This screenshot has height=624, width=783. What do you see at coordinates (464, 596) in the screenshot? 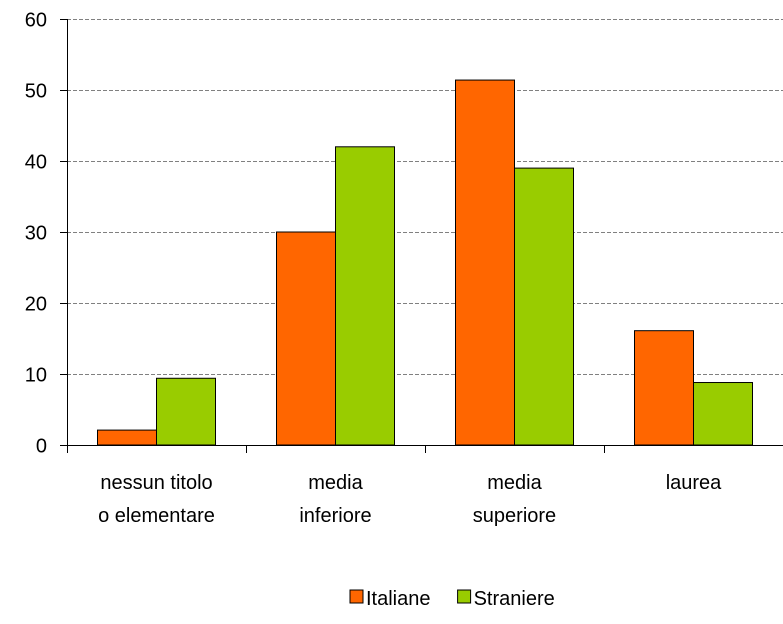
I see `legend-swatch-straniere` at bounding box center [464, 596].